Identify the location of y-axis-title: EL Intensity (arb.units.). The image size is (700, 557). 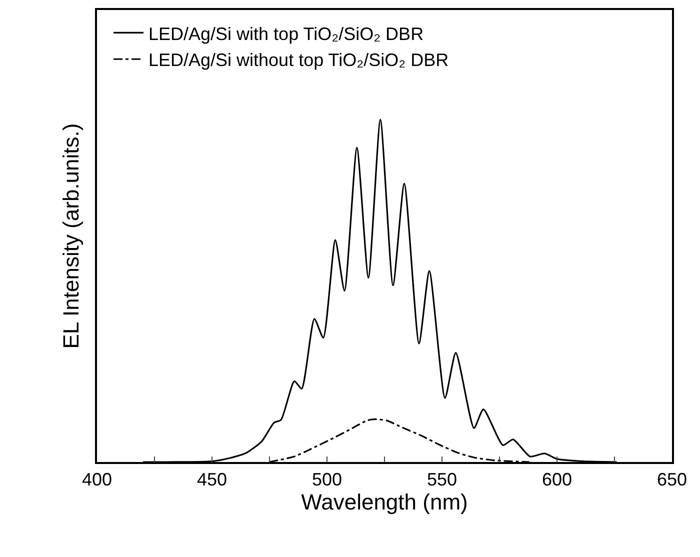
(71, 236).